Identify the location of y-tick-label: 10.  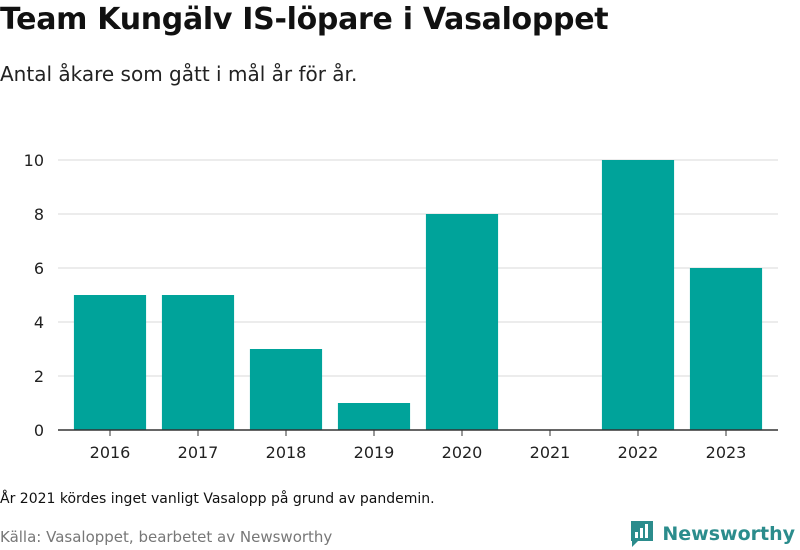
(34, 160).